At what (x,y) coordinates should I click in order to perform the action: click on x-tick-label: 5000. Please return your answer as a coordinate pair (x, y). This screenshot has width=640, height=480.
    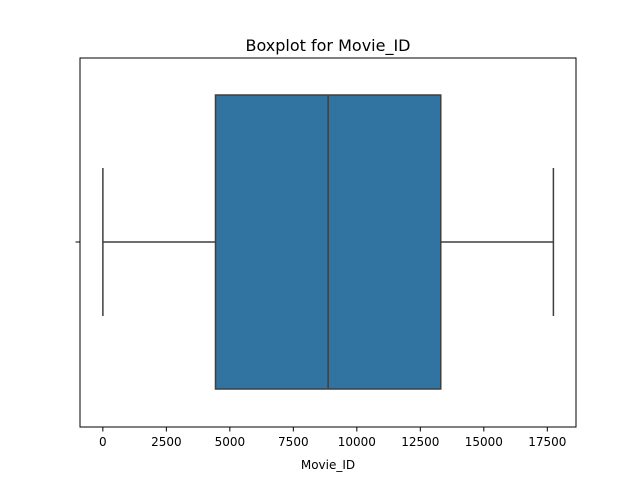
    Looking at the image, I should click on (230, 442).